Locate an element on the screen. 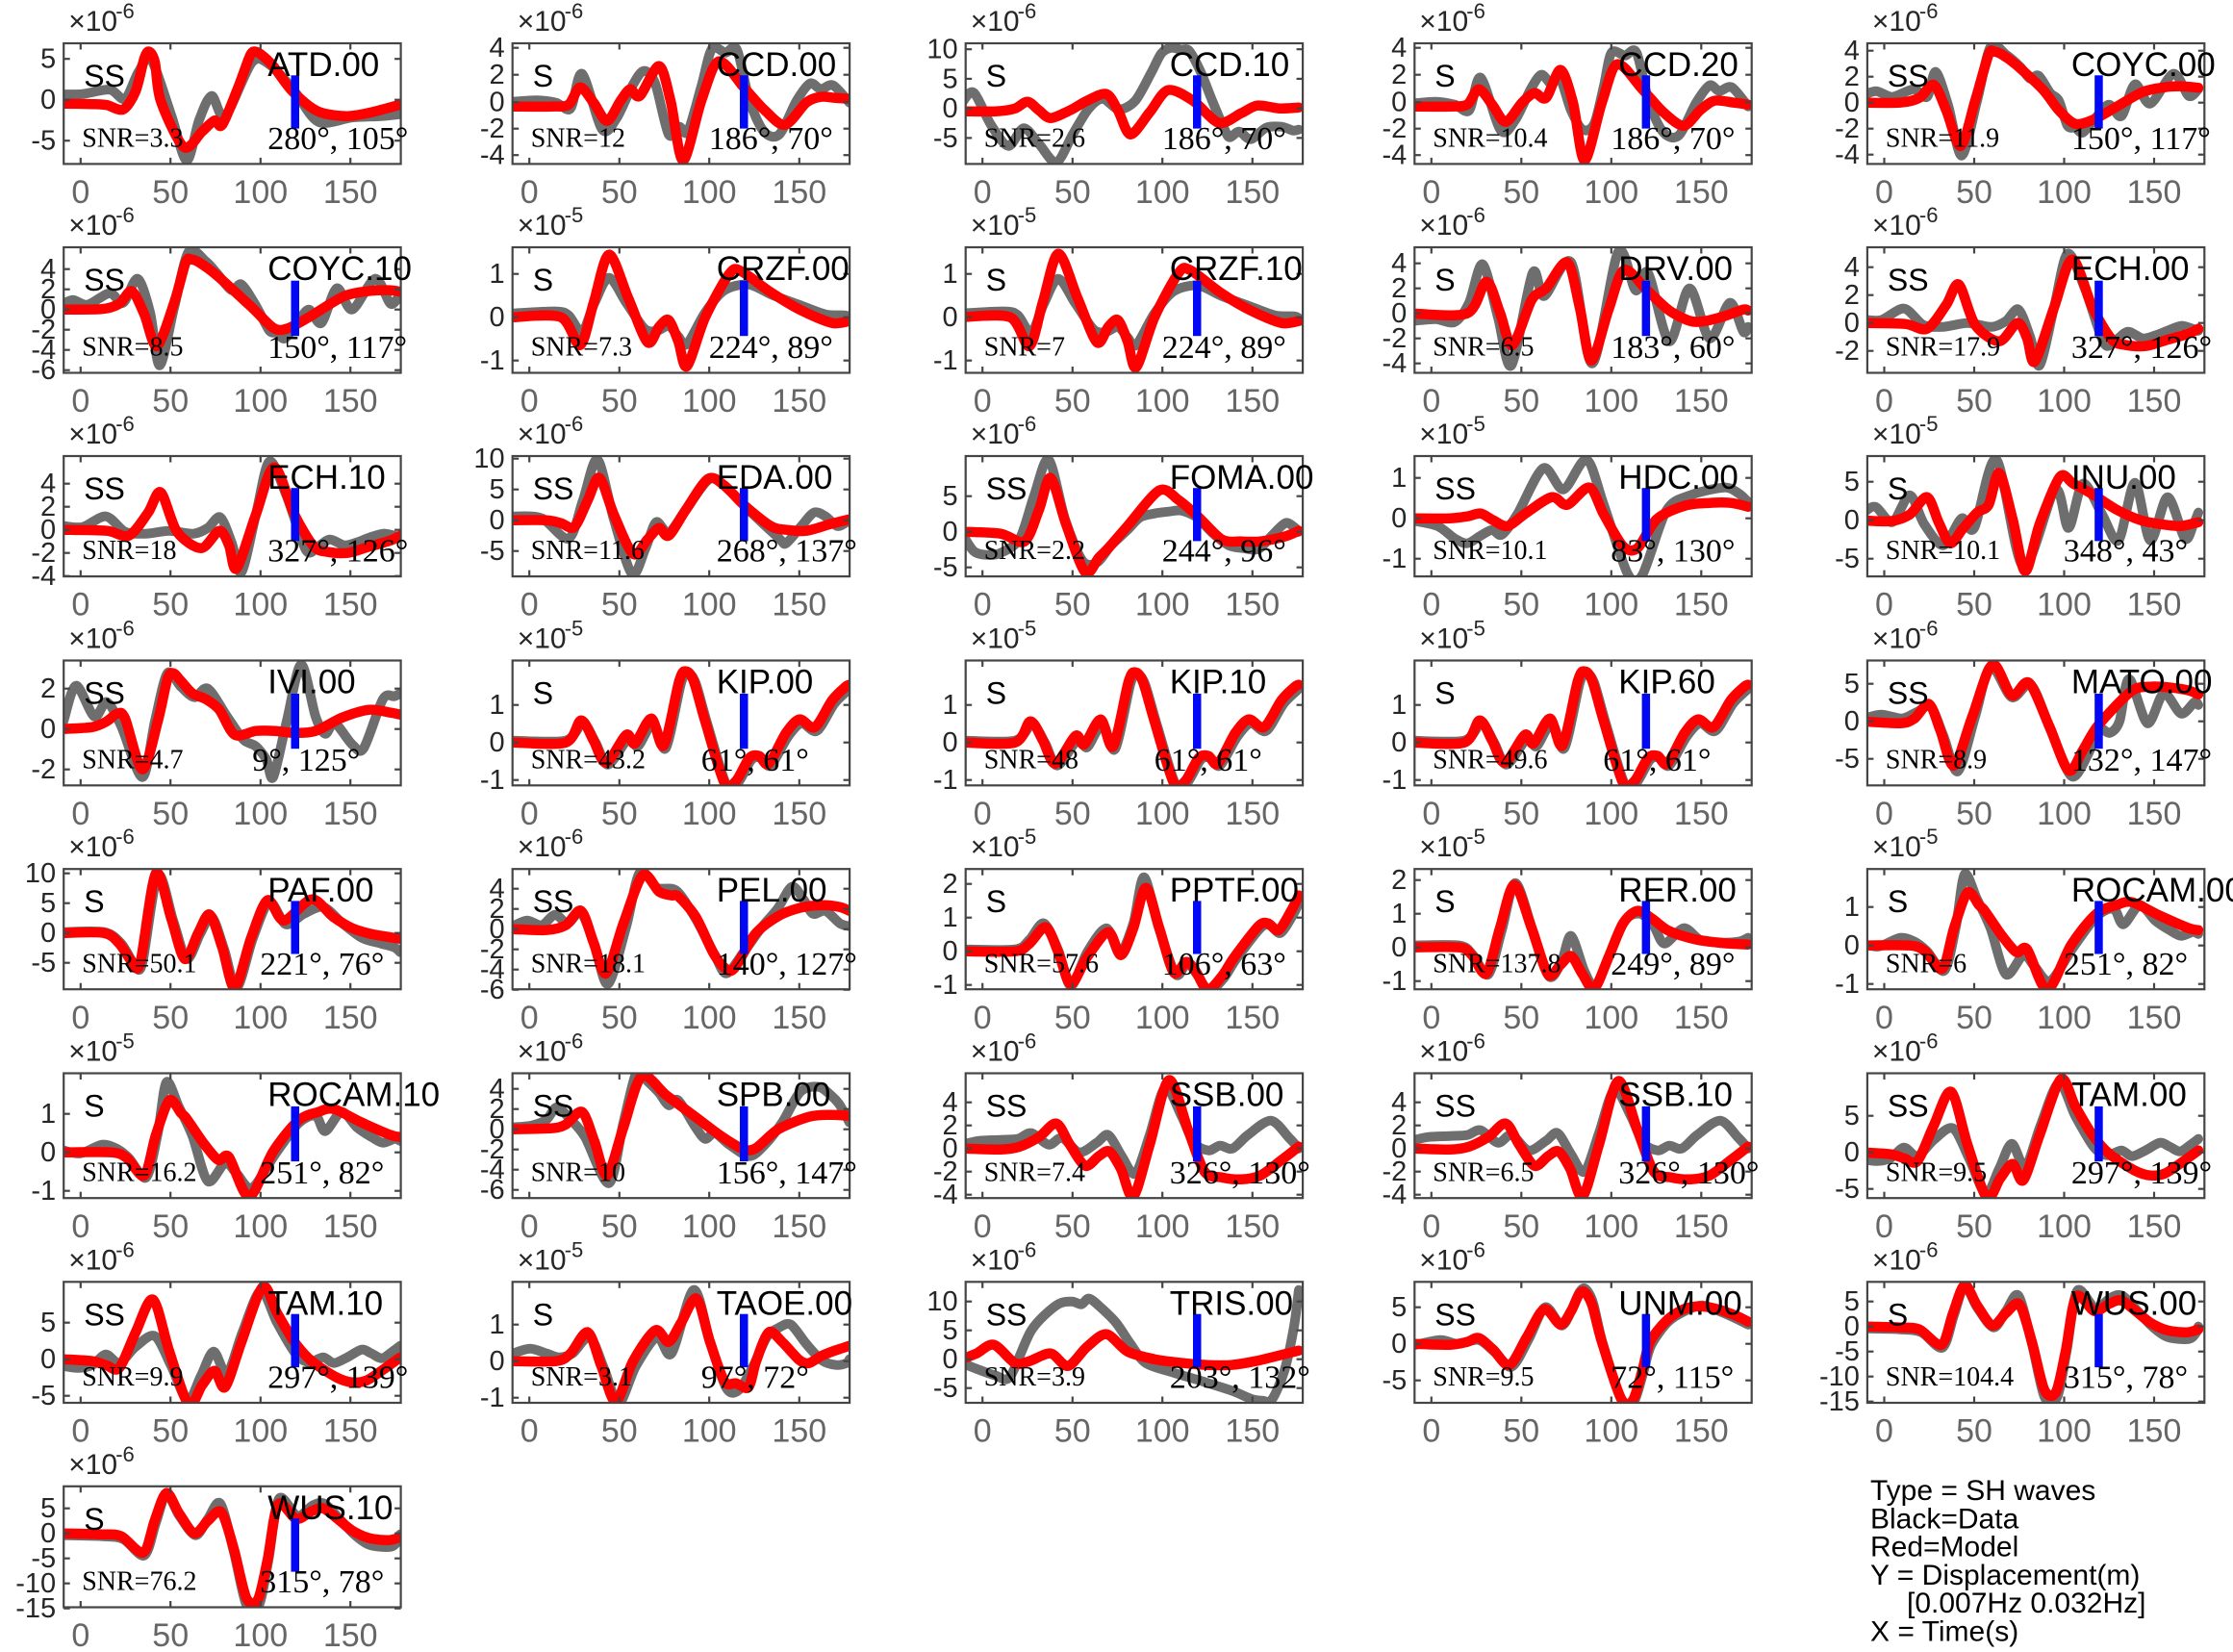  svg-text: SNR=4.7 is located at coordinates (132, 760).